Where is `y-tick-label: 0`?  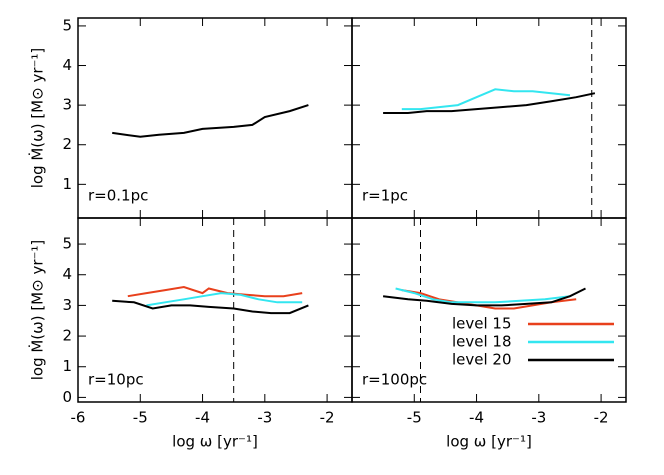
y-tick-label: 0 is located at coordinates (67, 397).